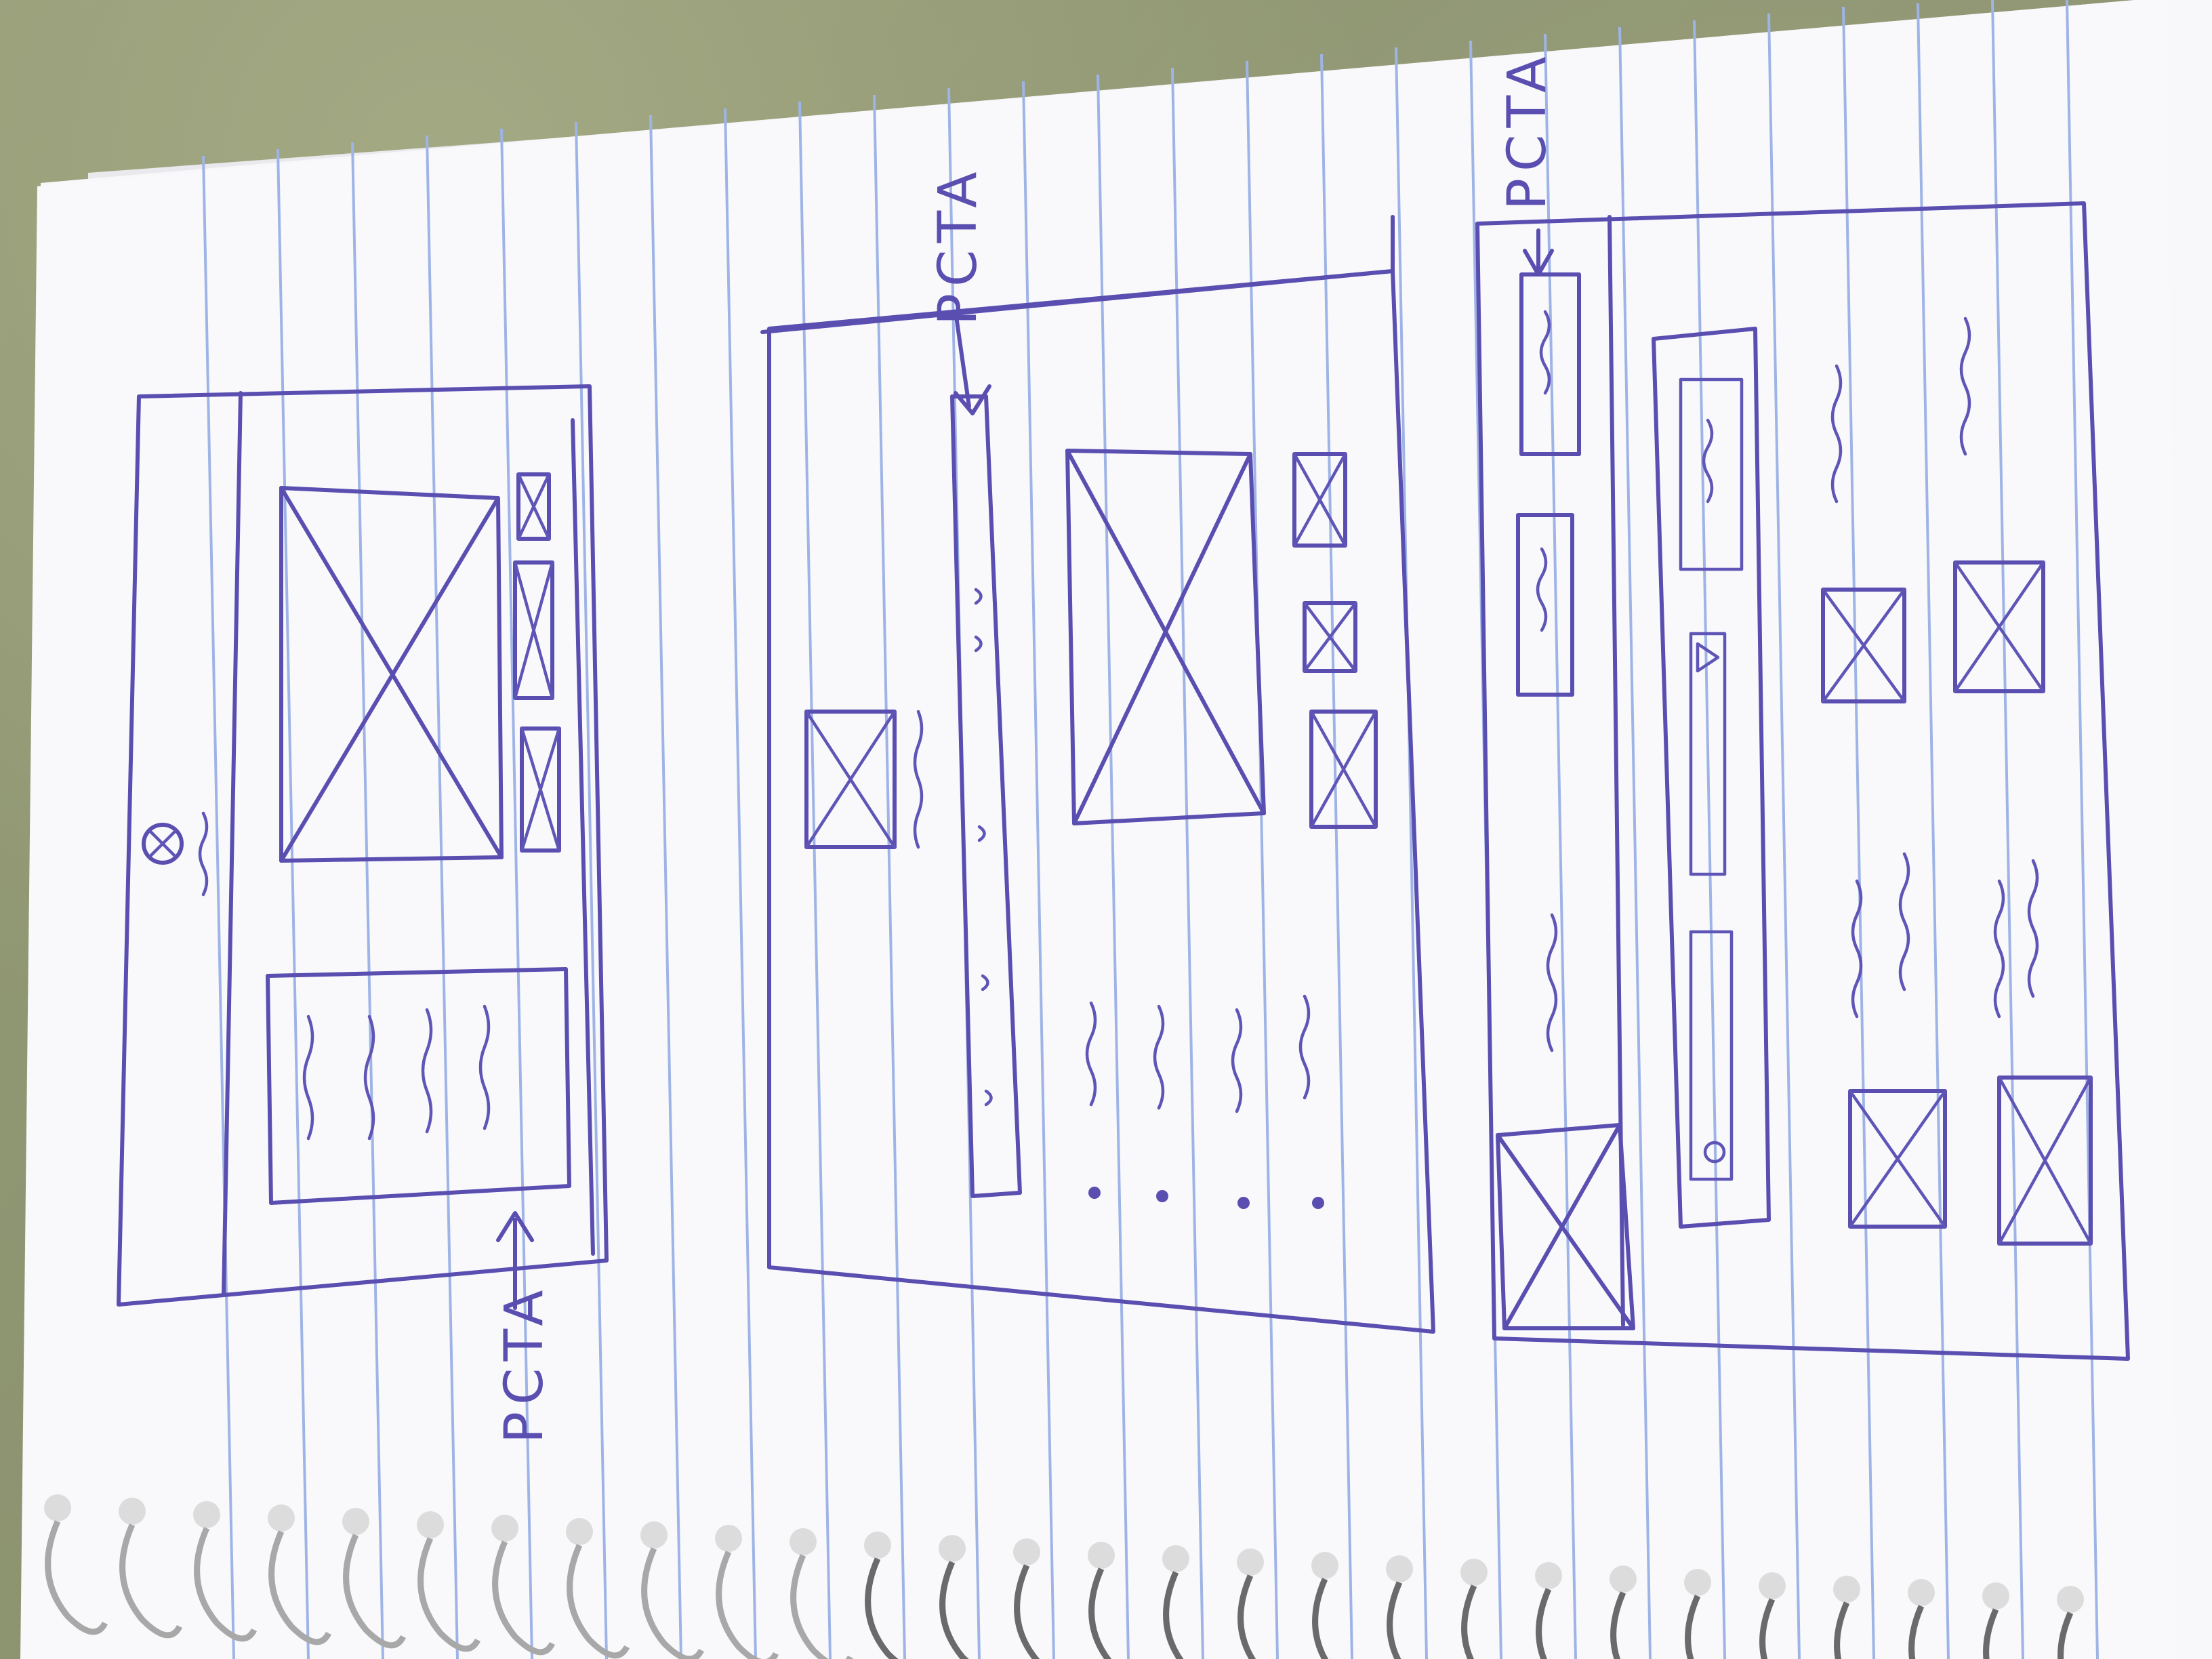  What do you see at coordinates (1708, 657) in the screenshot?
I see `chevron-down-icon` at bounding box center [1708, 657].